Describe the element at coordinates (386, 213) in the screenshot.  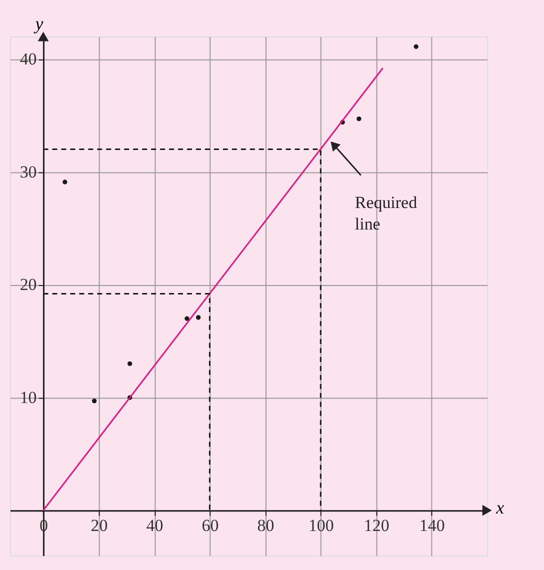
I see `annotation: Required line` at that location.